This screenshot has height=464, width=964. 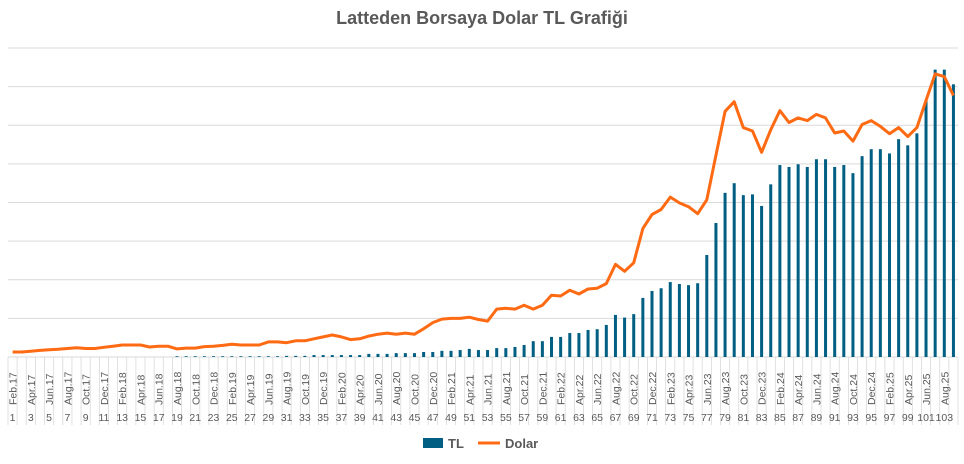 I want to click on x-tick-number: 7, so click(x=67, y=418).